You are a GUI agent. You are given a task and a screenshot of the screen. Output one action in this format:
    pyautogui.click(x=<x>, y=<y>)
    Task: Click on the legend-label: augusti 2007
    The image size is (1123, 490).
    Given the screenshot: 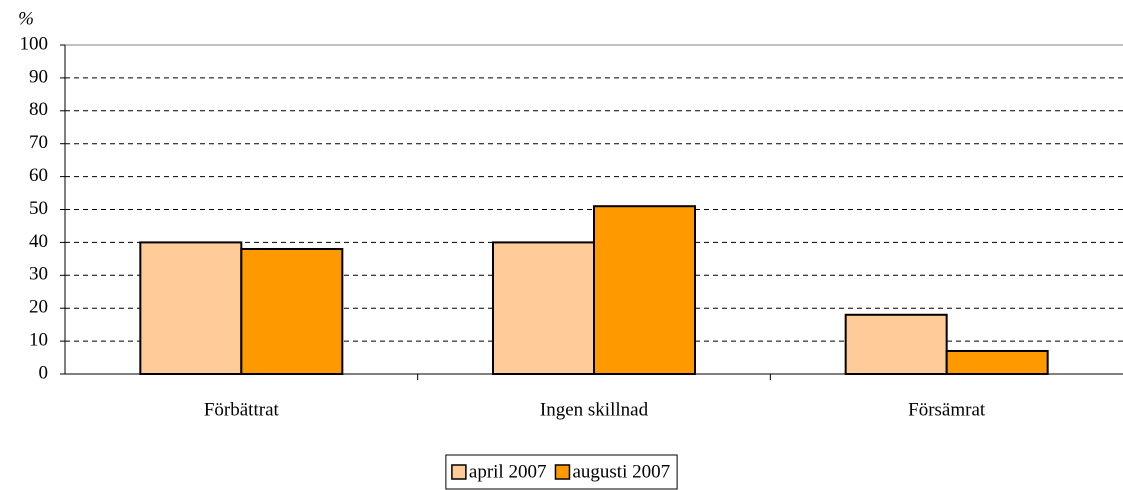 What is the action you would take?
    pyautogui.click(x=621, y=471)
    